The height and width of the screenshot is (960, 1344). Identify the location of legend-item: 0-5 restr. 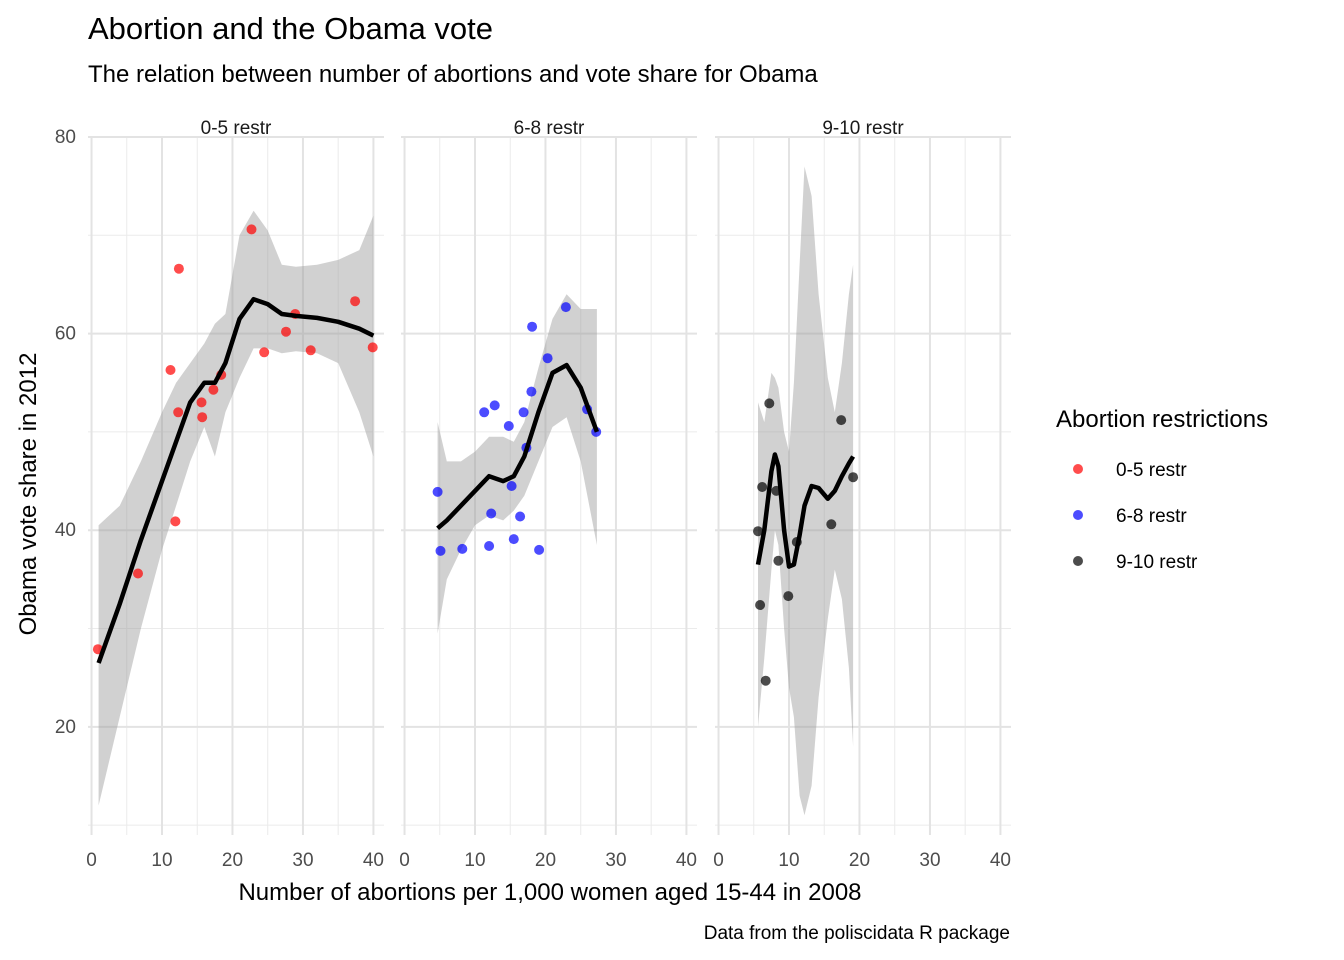
(1130, 470).